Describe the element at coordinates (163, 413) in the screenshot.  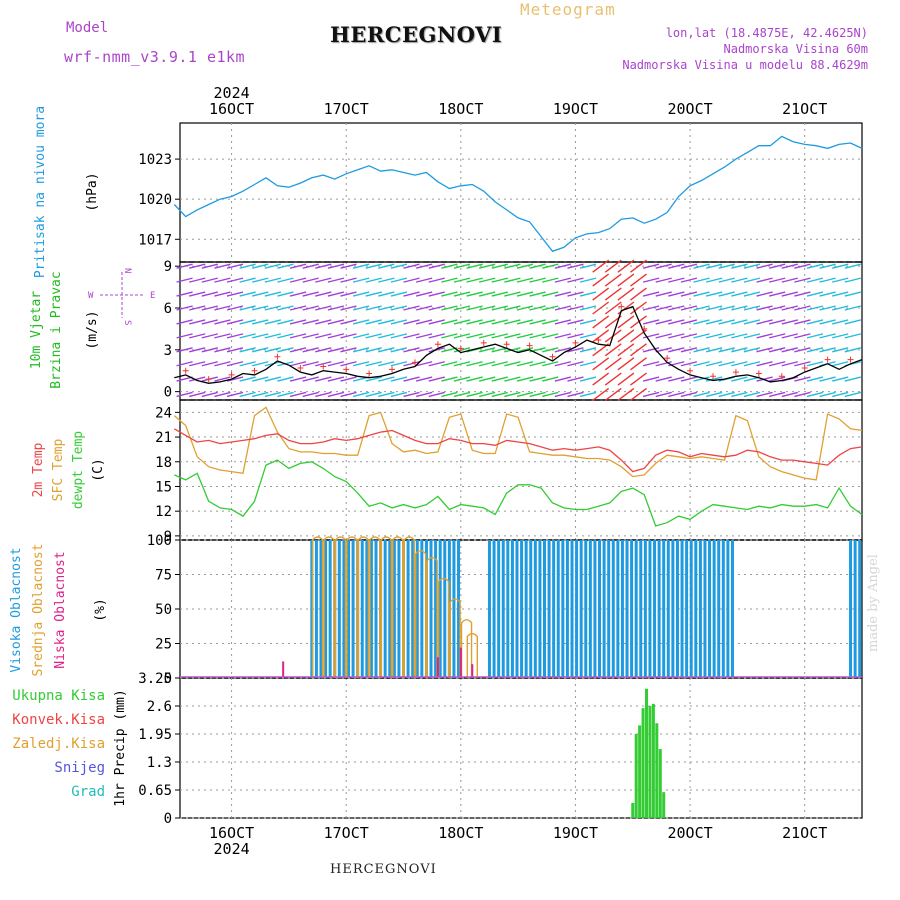
I see `ytick-label-temperature: 24` at that location.